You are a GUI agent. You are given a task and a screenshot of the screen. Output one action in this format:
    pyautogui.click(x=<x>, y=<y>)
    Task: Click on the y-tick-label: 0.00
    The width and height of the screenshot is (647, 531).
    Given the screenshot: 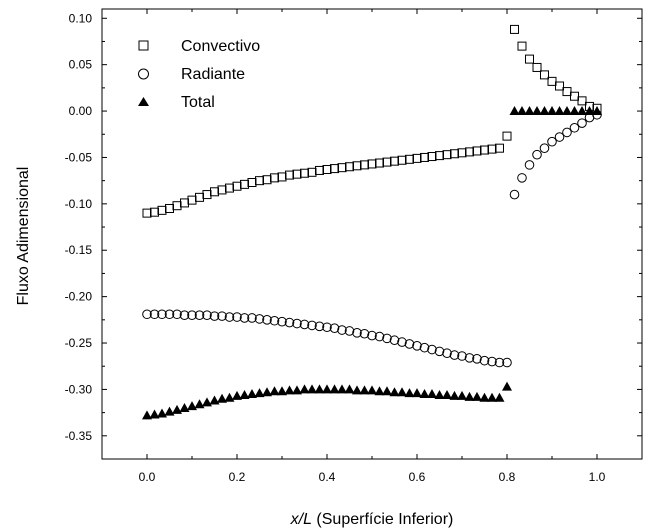 What is the action you would take?
    pyautogui.click(x=81, y=111)
    